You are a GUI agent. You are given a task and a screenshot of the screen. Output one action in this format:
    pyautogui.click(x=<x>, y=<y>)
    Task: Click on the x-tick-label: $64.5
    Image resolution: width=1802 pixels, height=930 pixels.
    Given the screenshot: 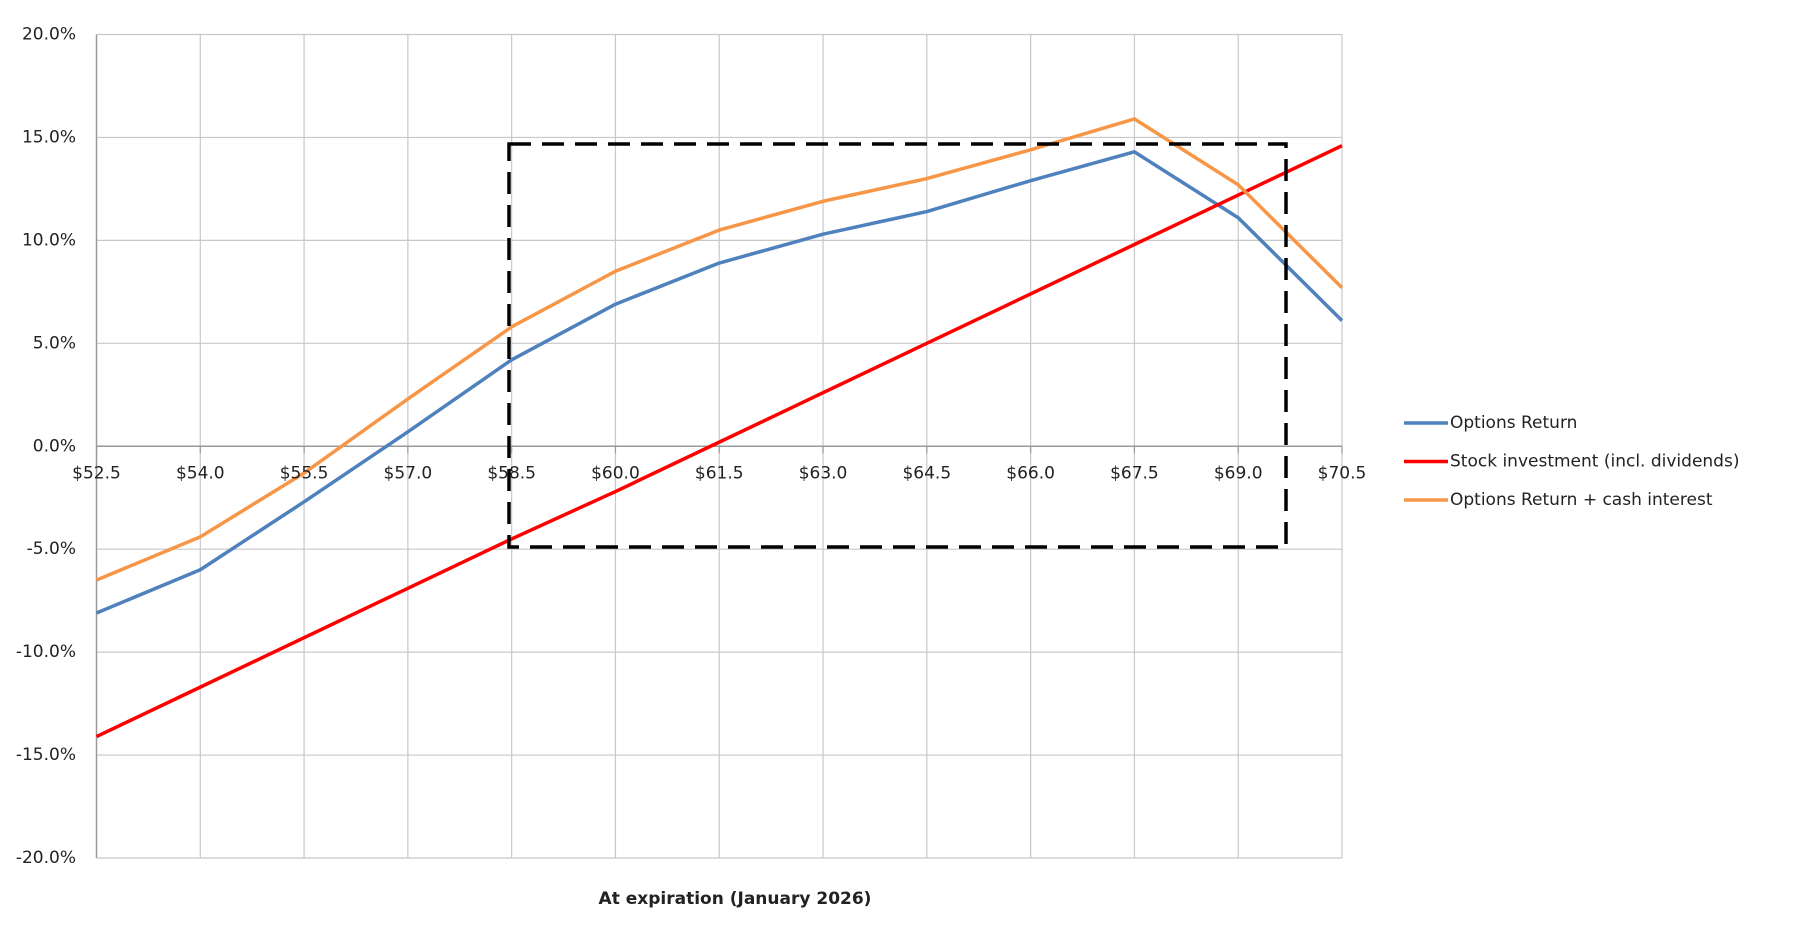 What is the action you would take?
    pyautogui.click(x=926, y=473)
    